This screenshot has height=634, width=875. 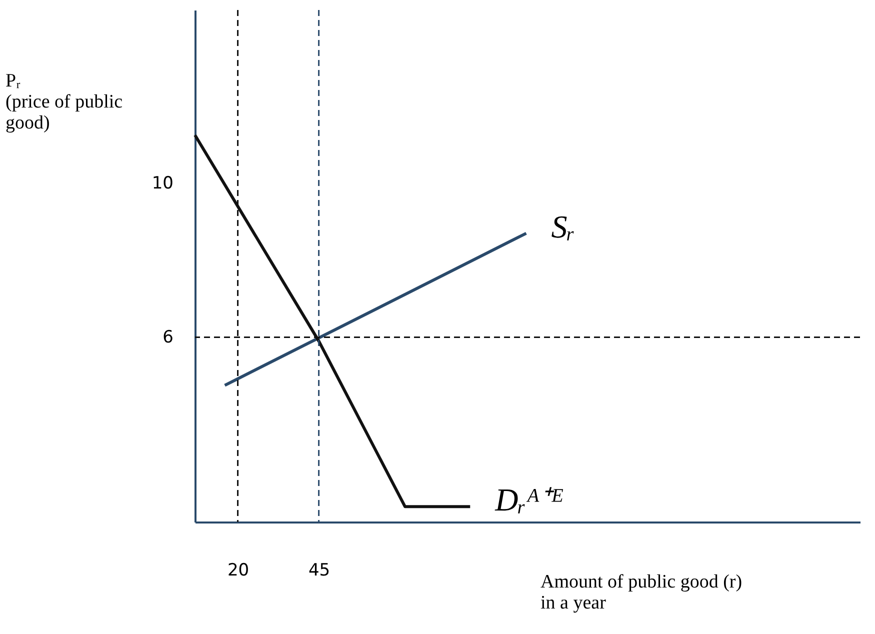 What do you see at coordinates (168, 338) in the screenshot?
I see `y-tick-label: 6` at bounding box center [168, 338].